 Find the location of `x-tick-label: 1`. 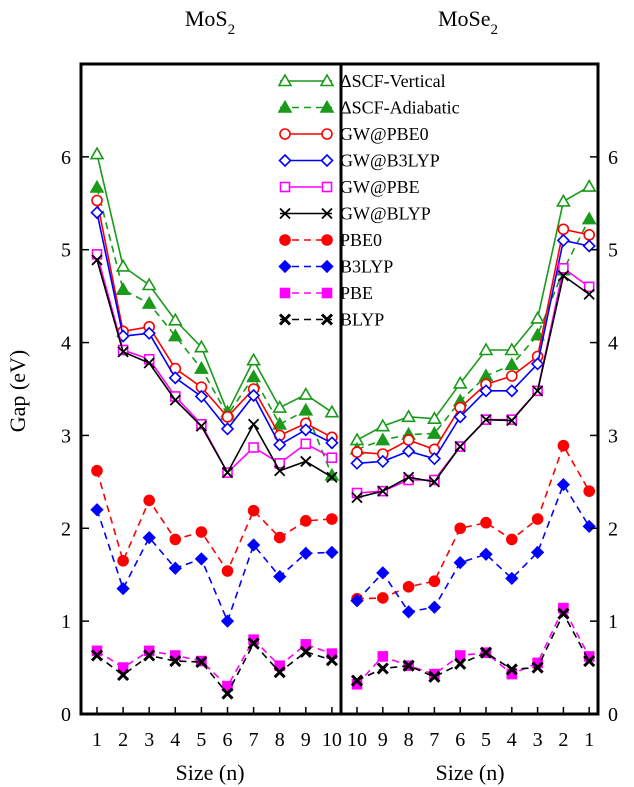

x-tick-label: 1 is located at coordinates (589, 740).